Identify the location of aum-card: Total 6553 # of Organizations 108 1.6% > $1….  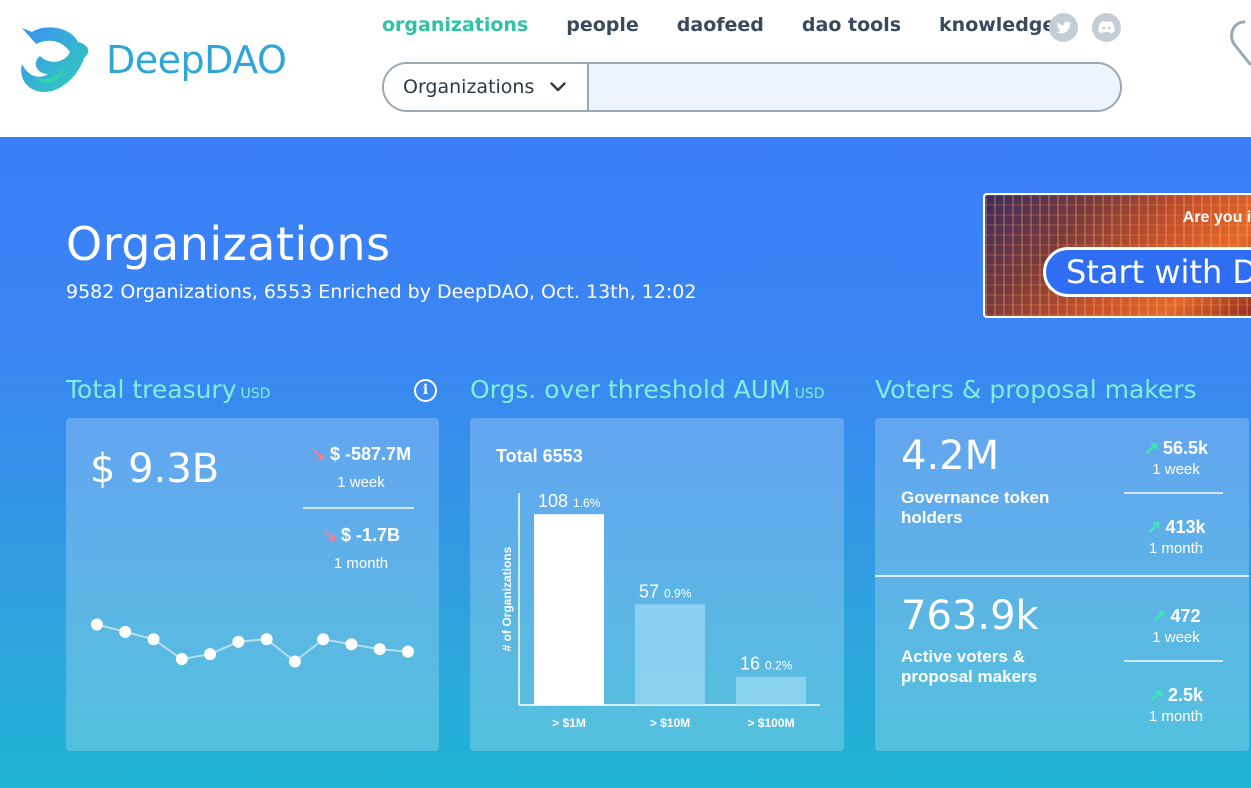
(657, 584).